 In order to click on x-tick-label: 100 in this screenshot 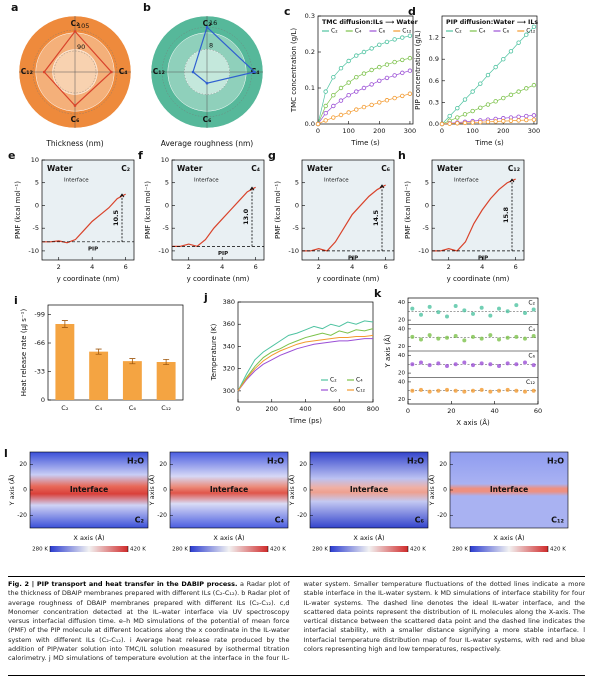, I will do `click(472, 131)`.